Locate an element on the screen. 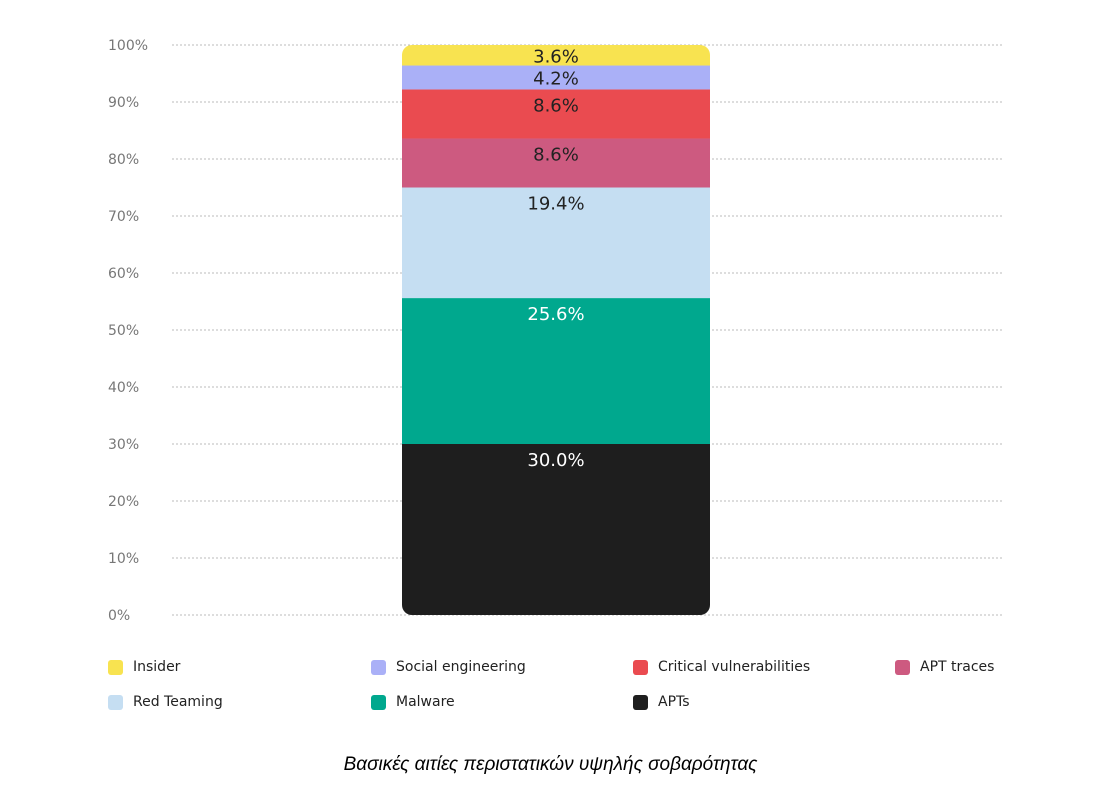 The image size is (1101, 800). y-tick-label: 0% is located at coordinates (119, 616).